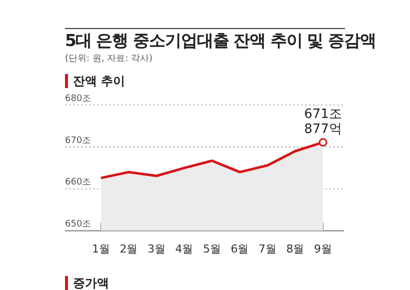 This screenshot has height=290, width=410. Describe the element at coordinates (212, 249) in the screenshot. I see `x-tick-label: 5월` at that location.